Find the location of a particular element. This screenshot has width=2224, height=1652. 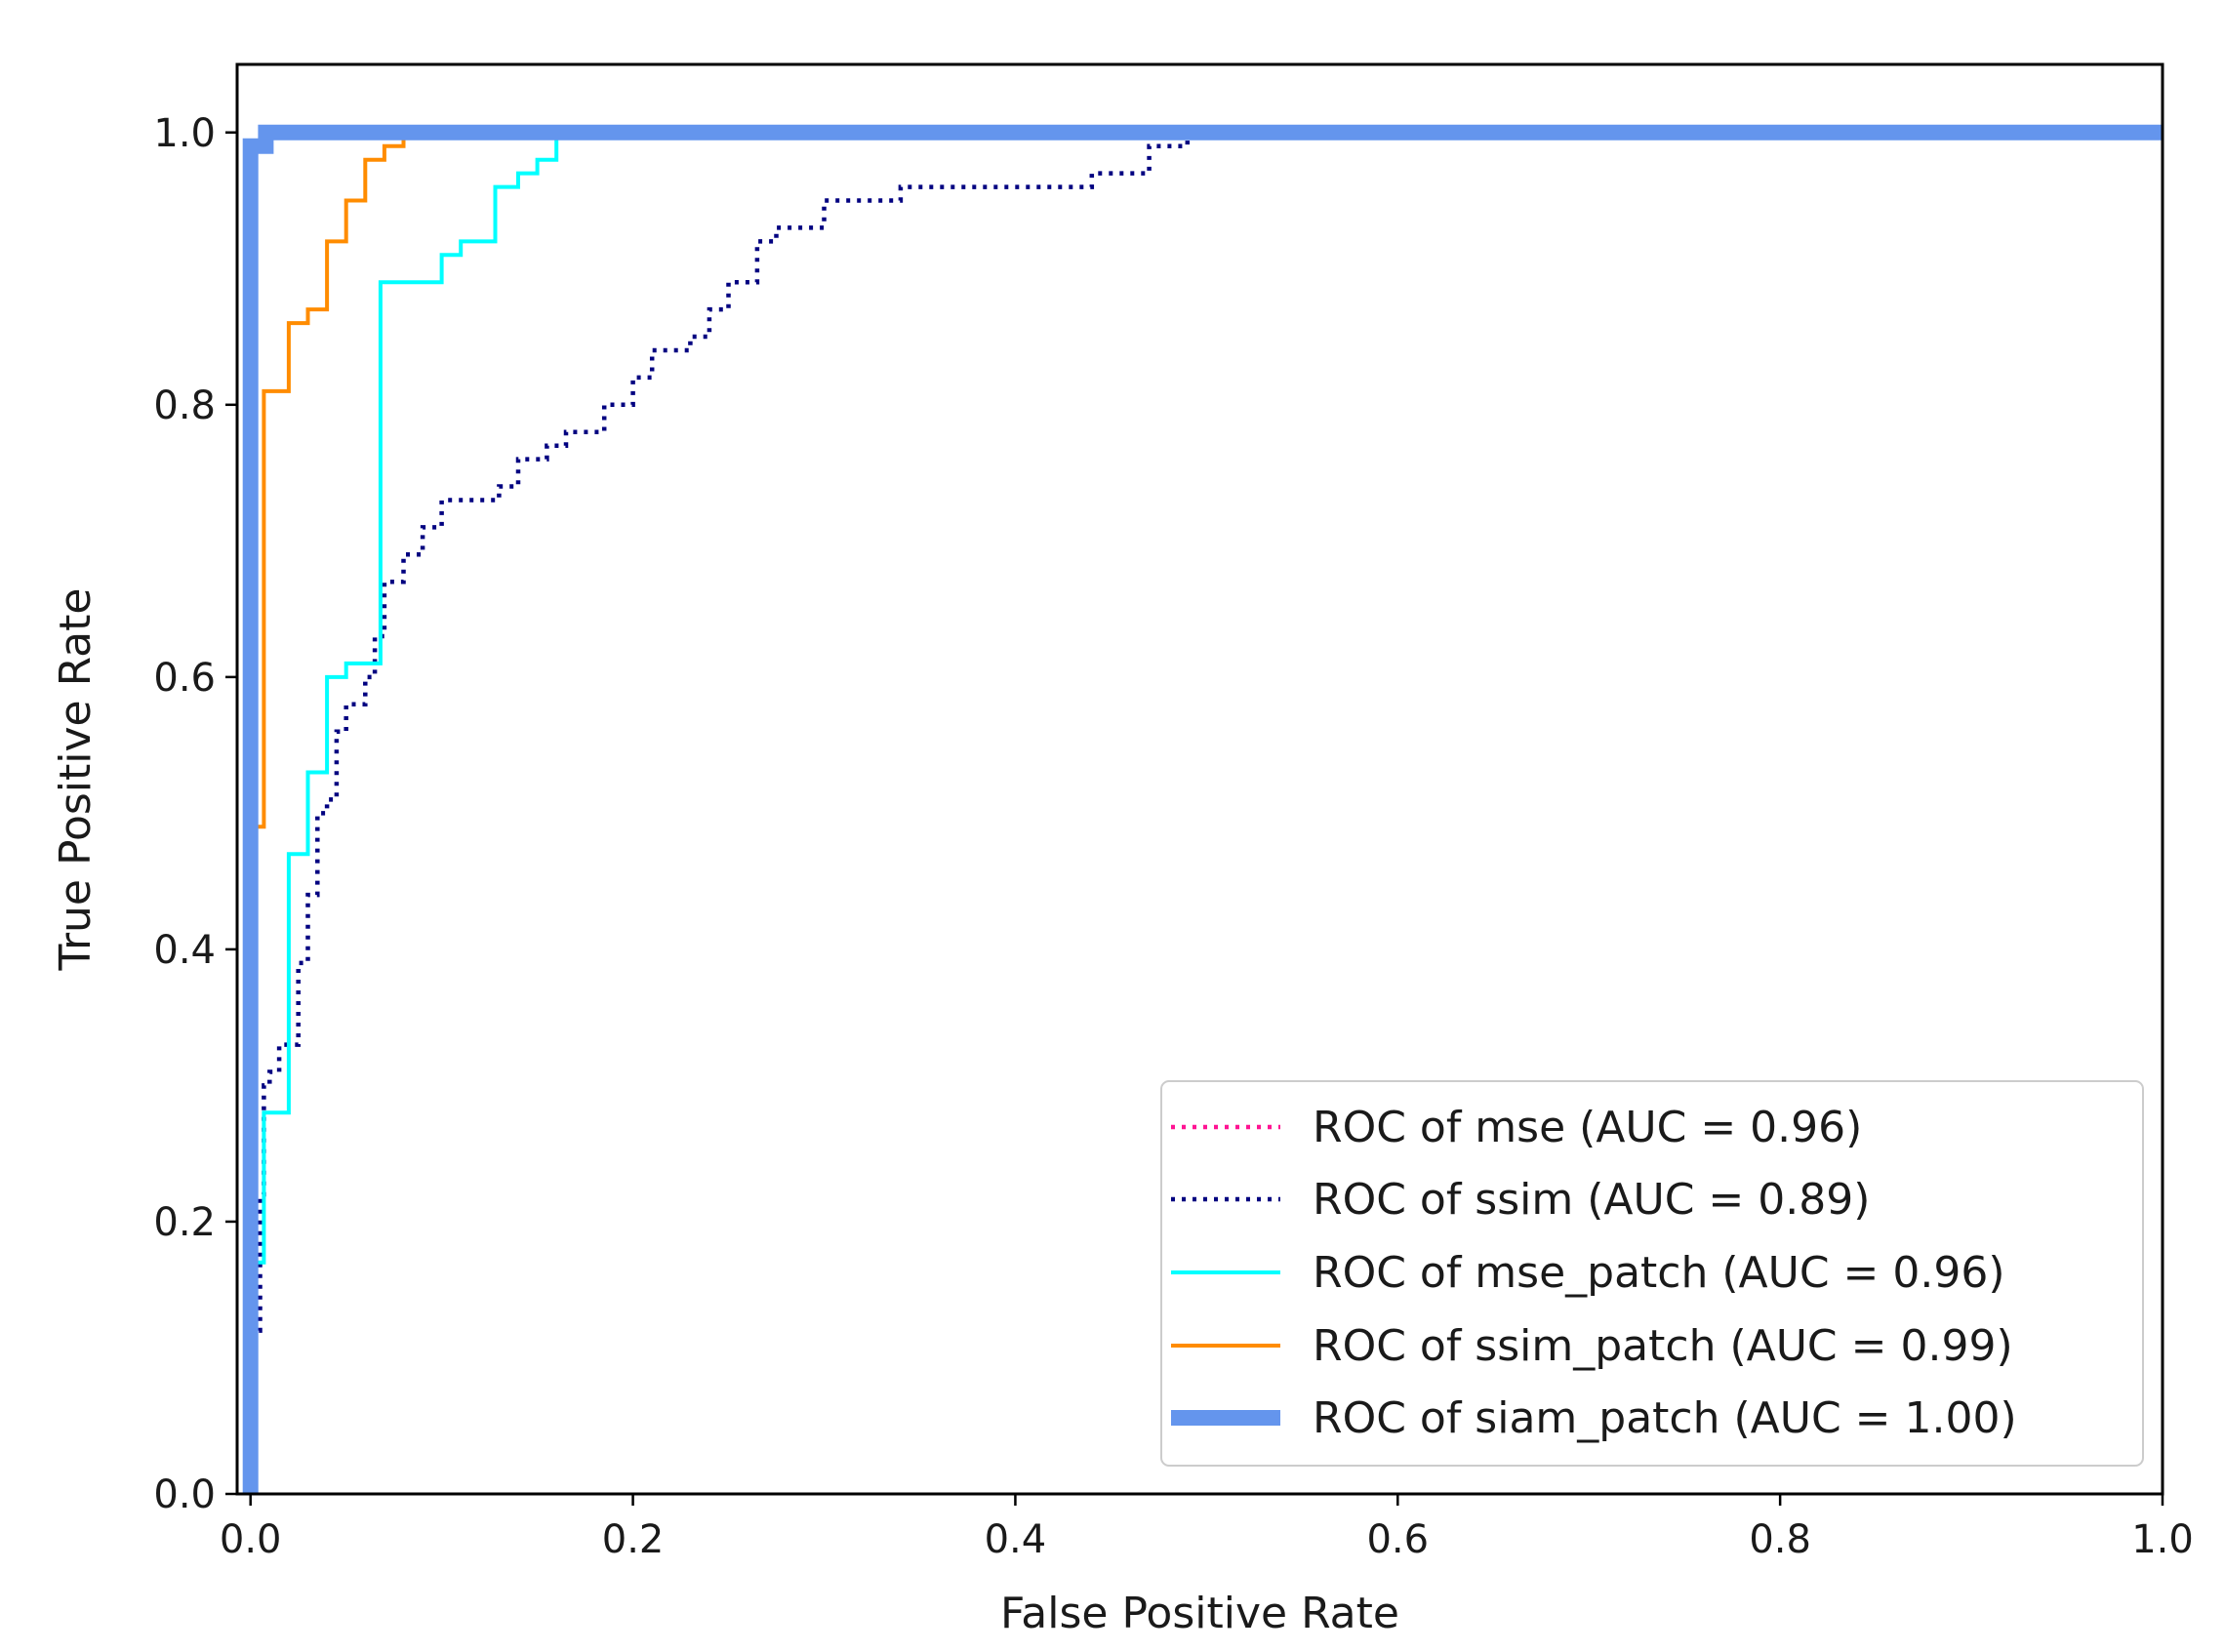

y-tick-label: 0.0 is located at coordinates (184, 1495).